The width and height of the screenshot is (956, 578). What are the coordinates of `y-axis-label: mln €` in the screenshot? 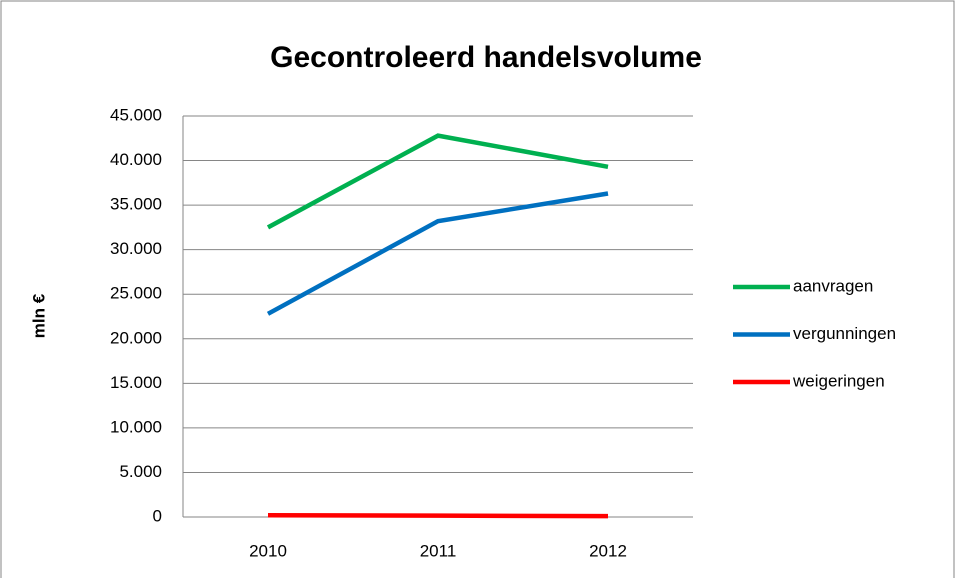 It's located at (38, 315).